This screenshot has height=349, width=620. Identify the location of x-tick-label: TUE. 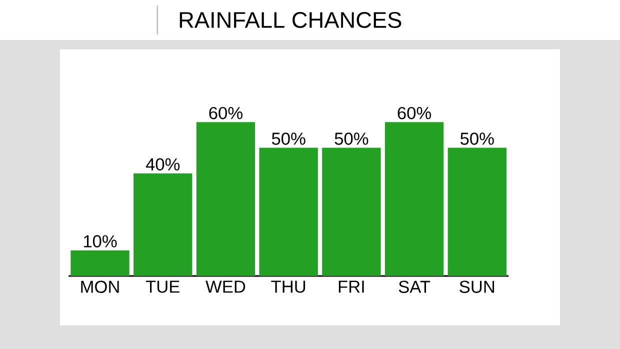
(163, 286).